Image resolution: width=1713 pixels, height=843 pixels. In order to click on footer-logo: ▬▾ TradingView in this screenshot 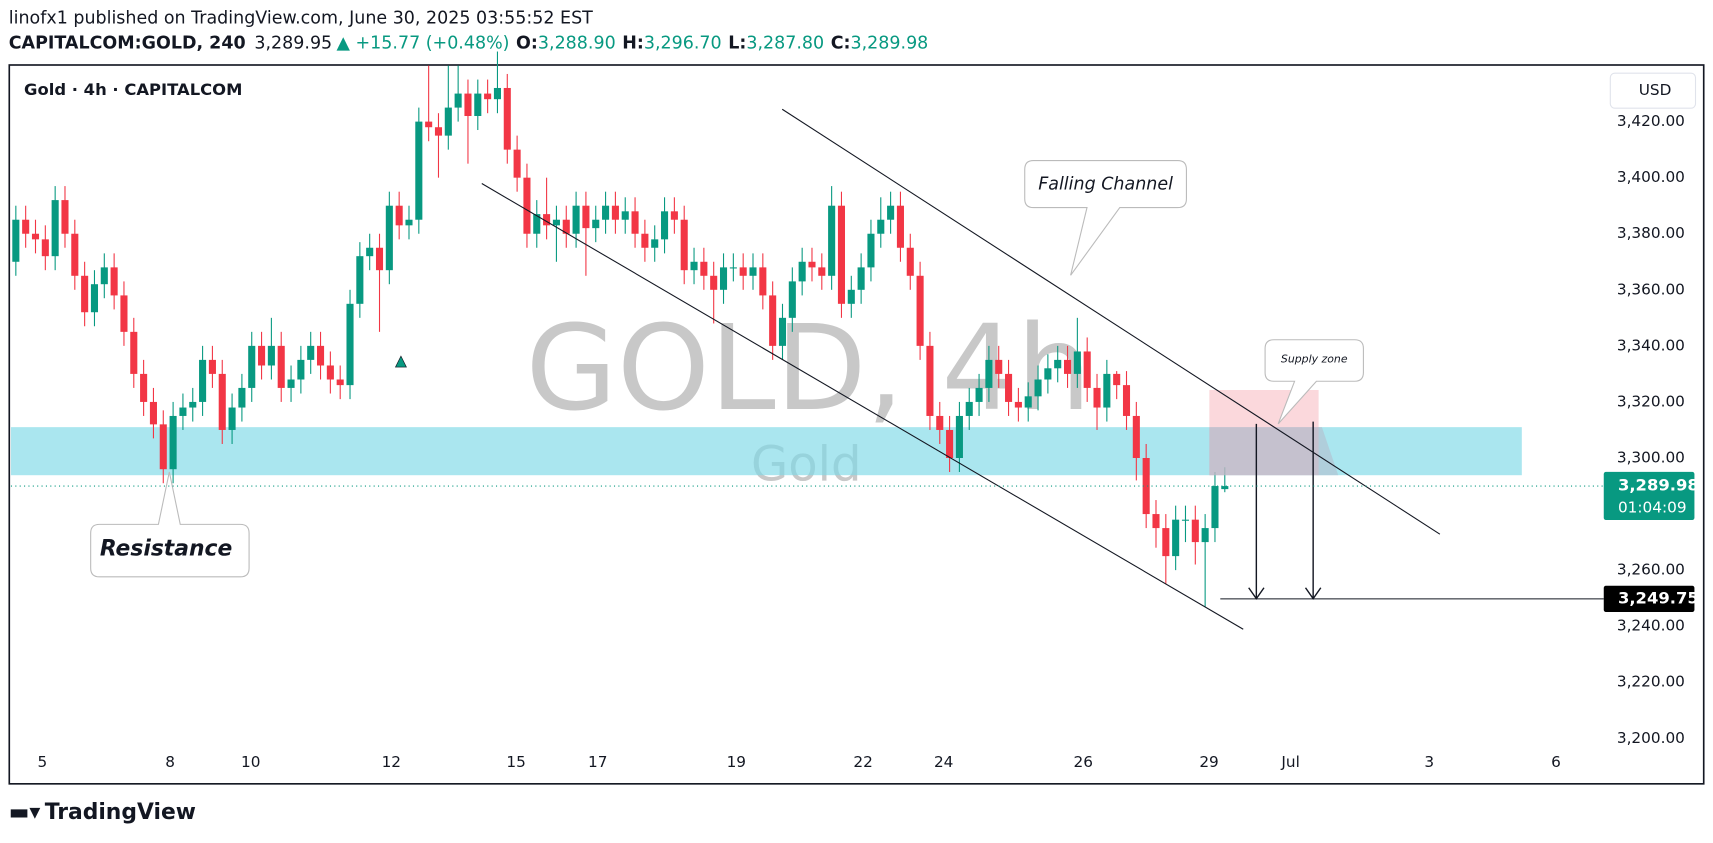, I will do `click(102, 812)`.